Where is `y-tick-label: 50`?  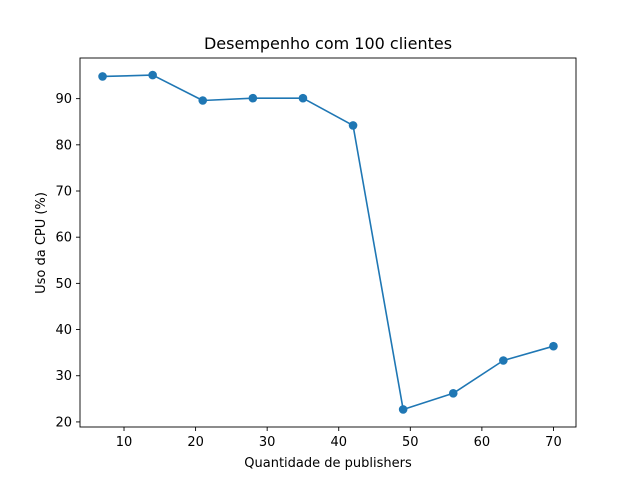
y-tick-label: 50 is located at coordinates (63, 284).